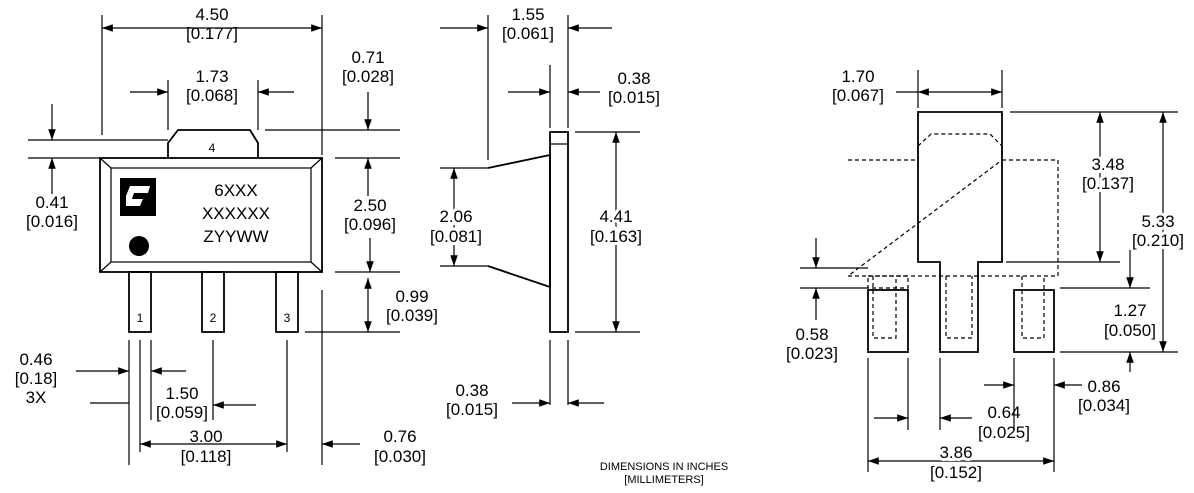 Image resolution: width=1194 pixels, height=493 pixels. What do you see at coordinates (369, 205) in the screenshot?
I see `body-height-mm: 2.50` at bounding box center [369, 205].